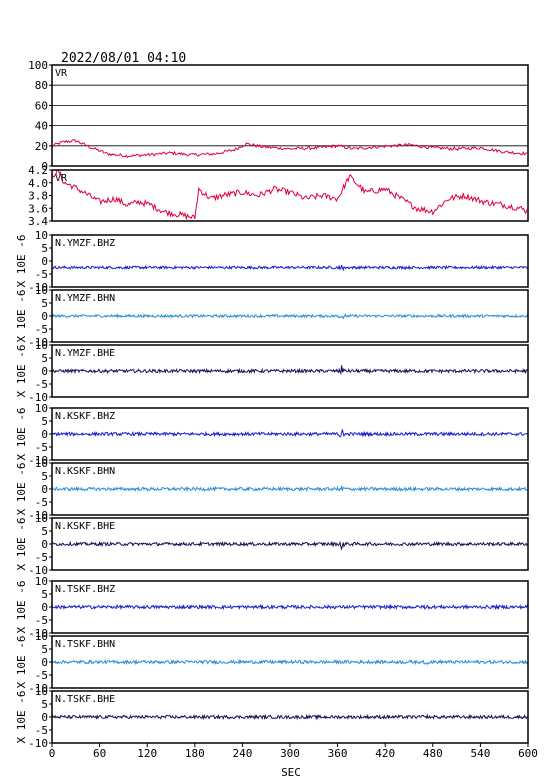 The image size is (554, 781). I want to click on y-tick-label: 4.0, so click(38, 183).